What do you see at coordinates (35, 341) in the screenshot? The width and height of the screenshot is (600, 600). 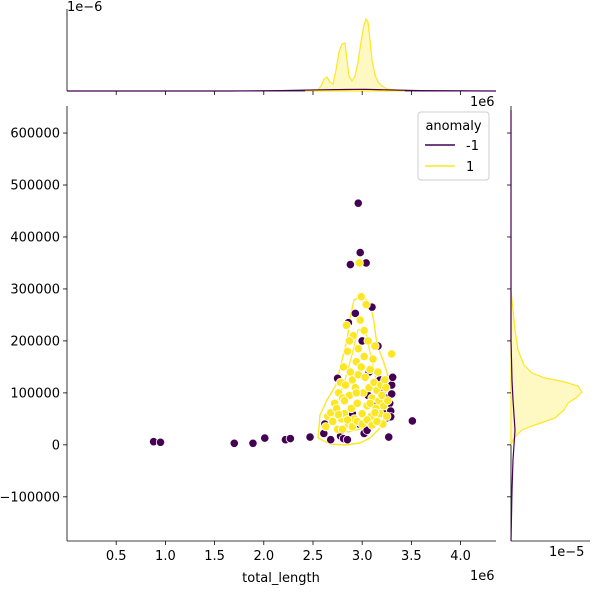 I see `y-tick-label: 200000` at bounding box center [35, 341].